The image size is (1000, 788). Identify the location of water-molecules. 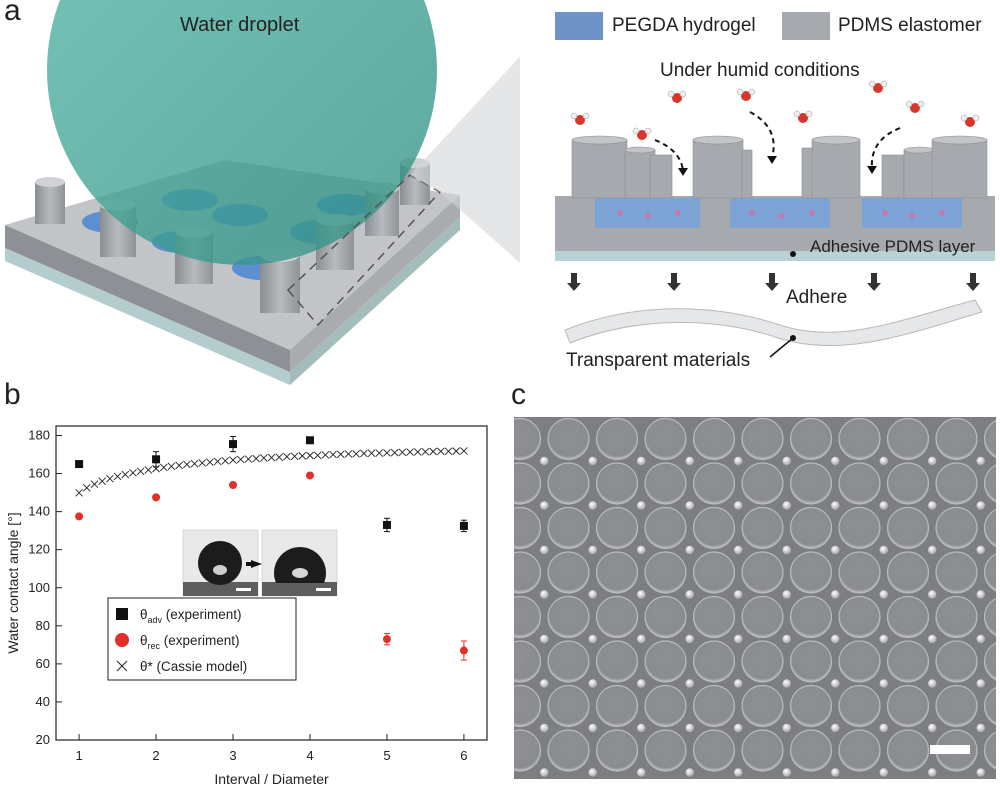
(775, 110).